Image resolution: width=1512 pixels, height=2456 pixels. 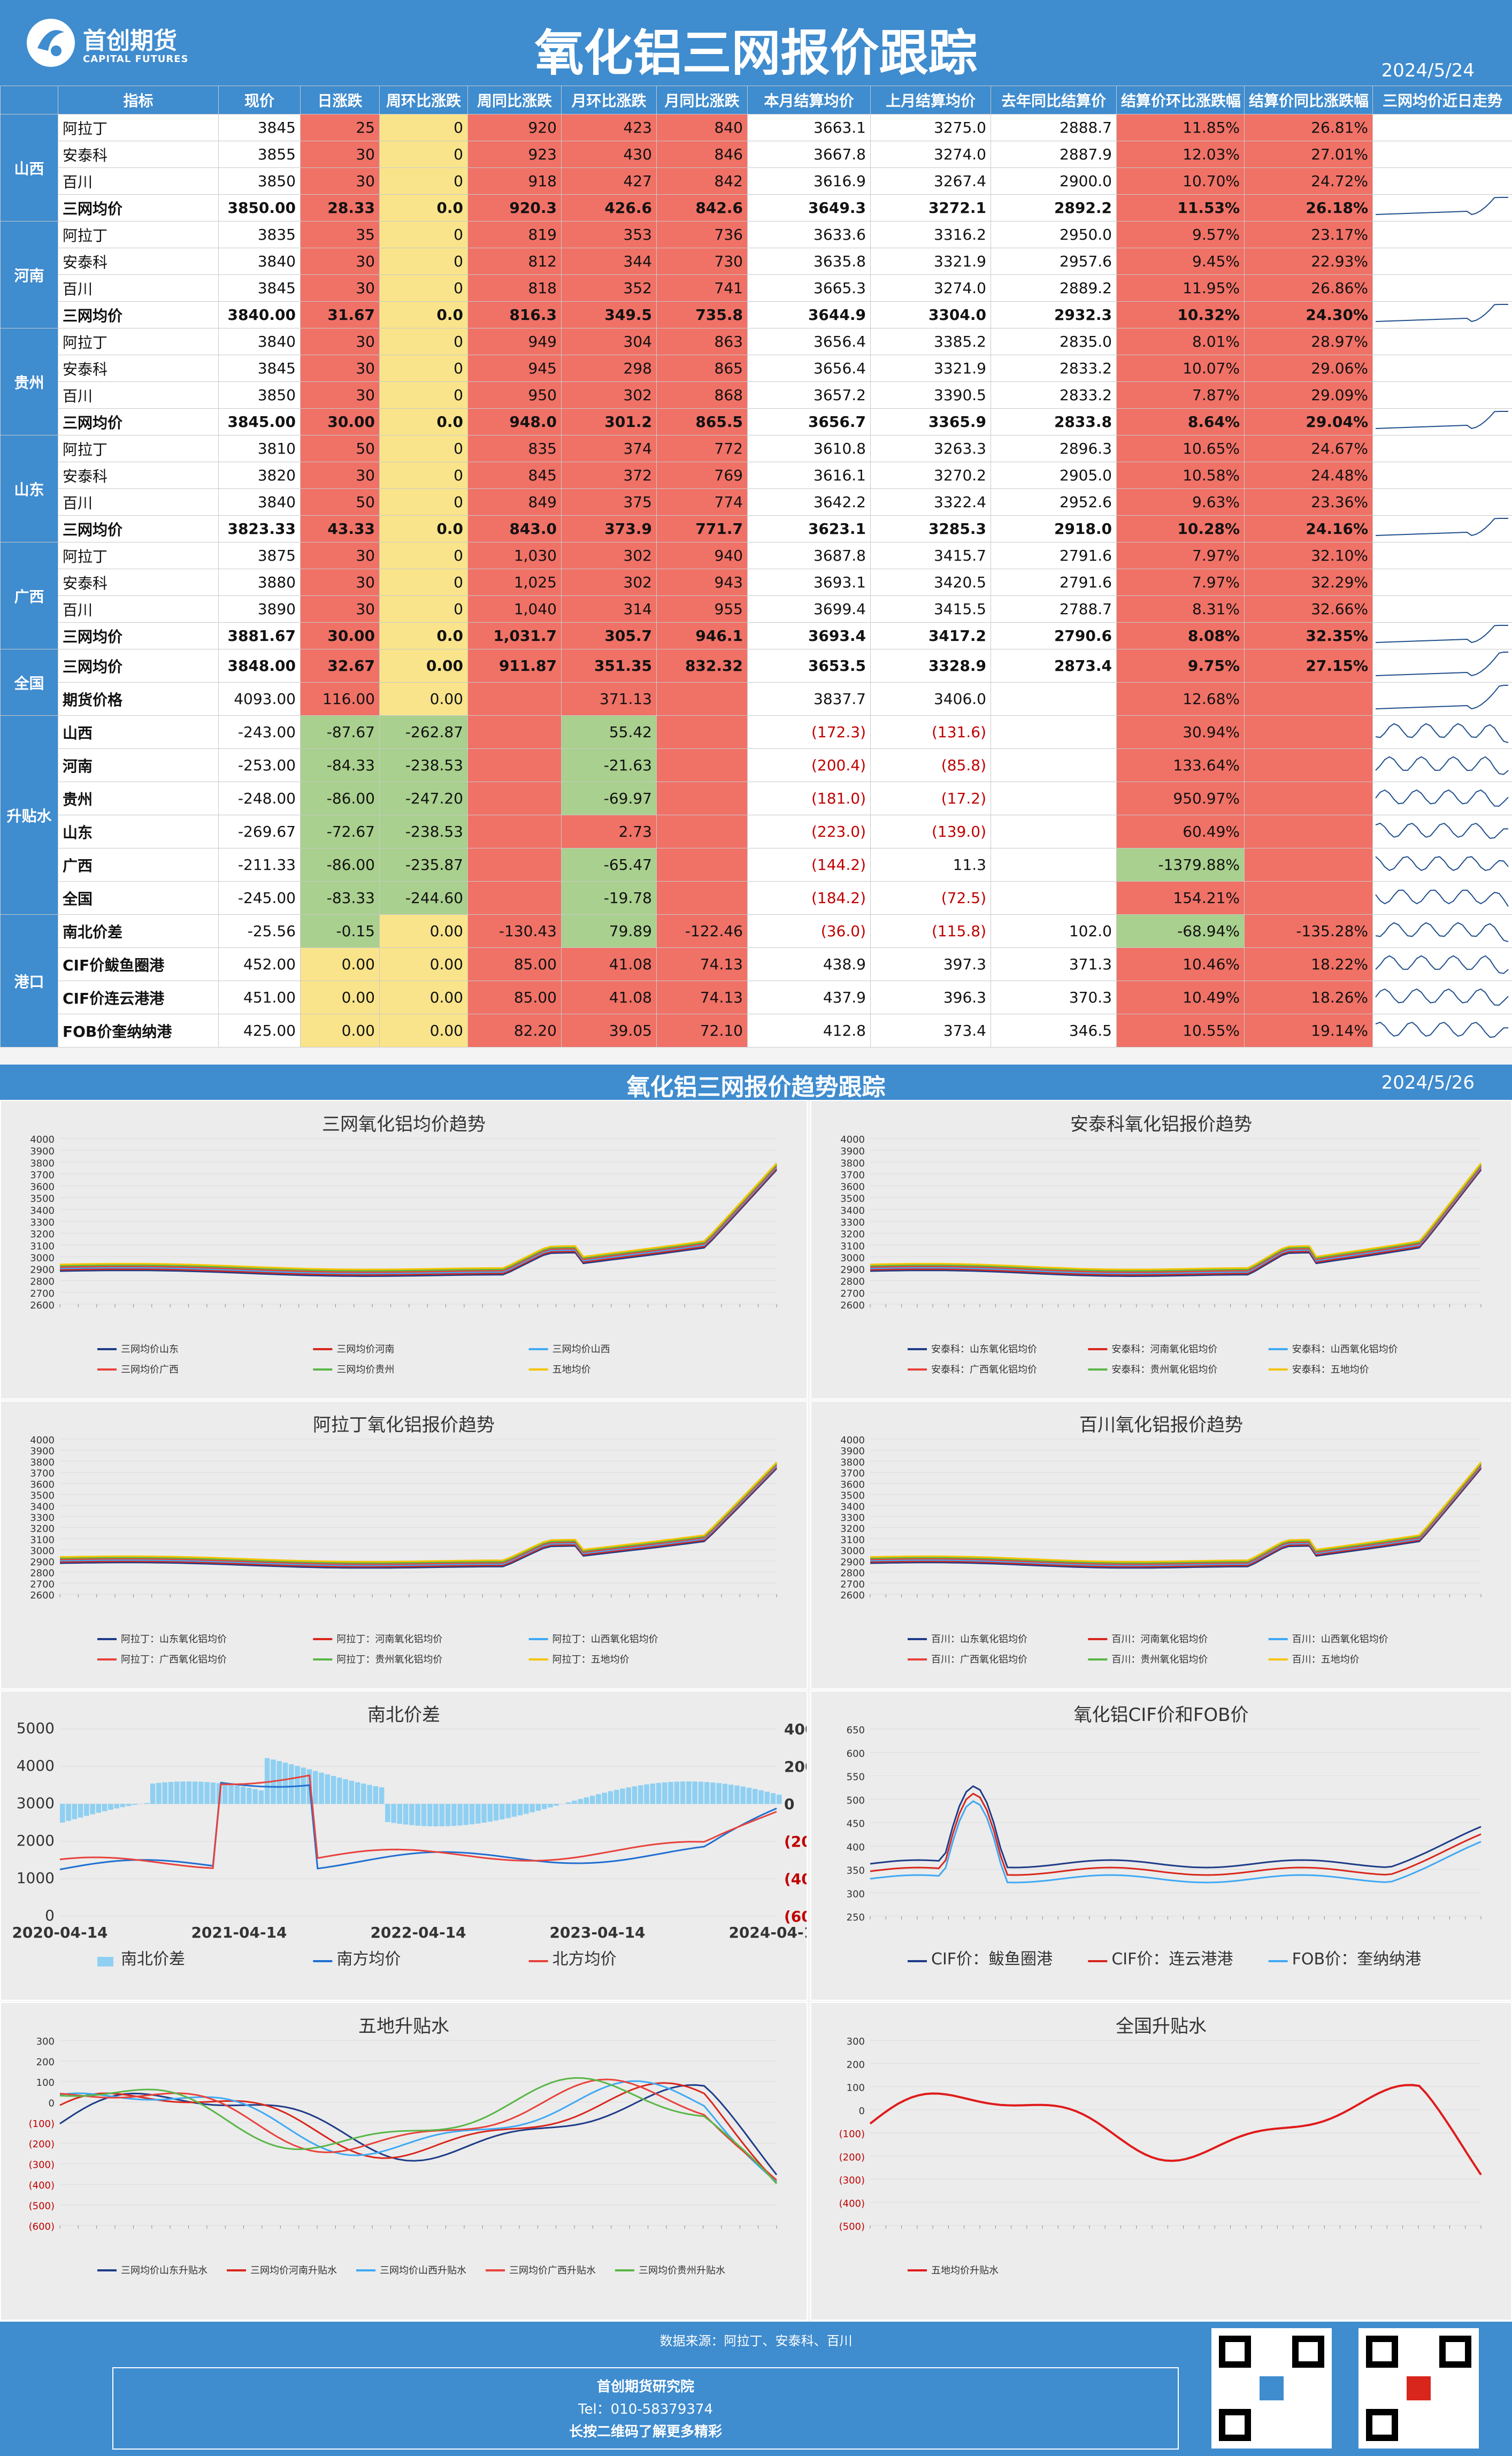 What do you see at coordinates (150, 1370) in the screenshot?
I see `legend-label: 三网均价广西` at bounding box center [150, 1370].